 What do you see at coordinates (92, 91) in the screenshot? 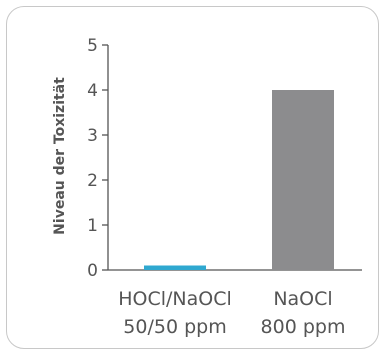
I see `y-tick-label: 4` at bounding box center [92, 91].